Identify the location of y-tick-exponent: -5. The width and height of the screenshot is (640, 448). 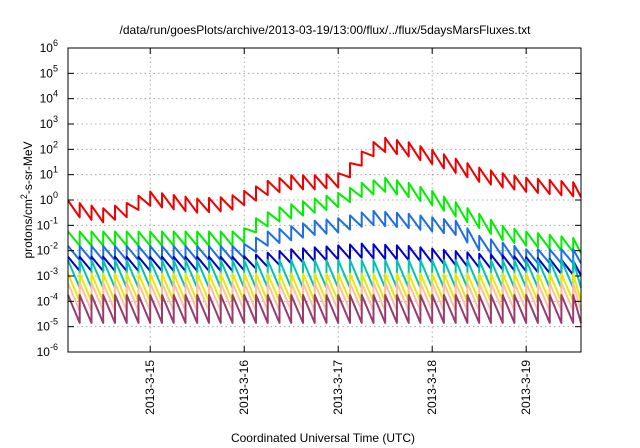
(54, 322).